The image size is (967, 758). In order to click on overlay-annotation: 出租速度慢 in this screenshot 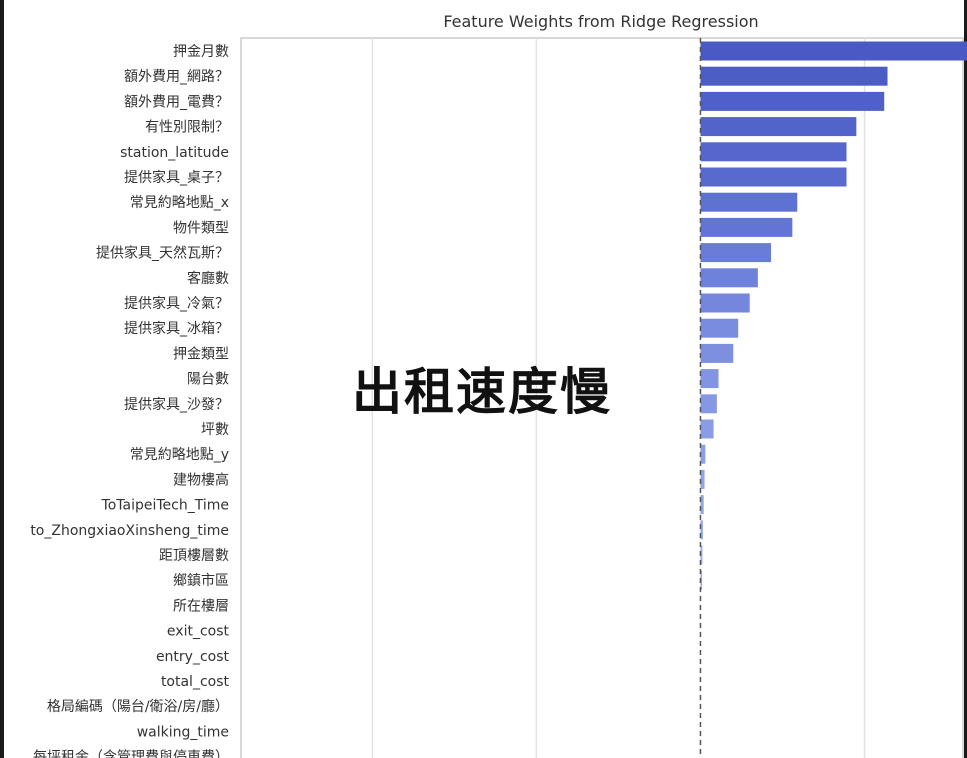, I will do `click(482, 392)`.